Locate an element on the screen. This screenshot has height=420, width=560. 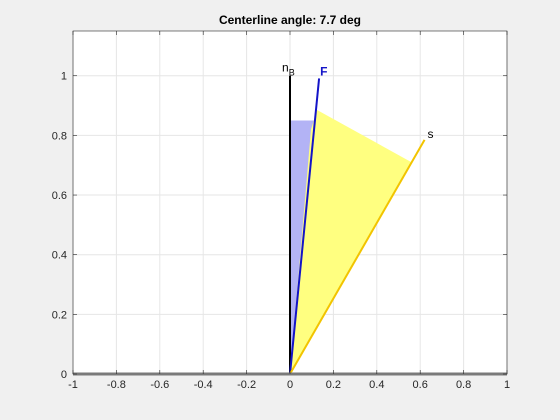
x-tick-label: 0.6 is located at coordinates (420, 385).